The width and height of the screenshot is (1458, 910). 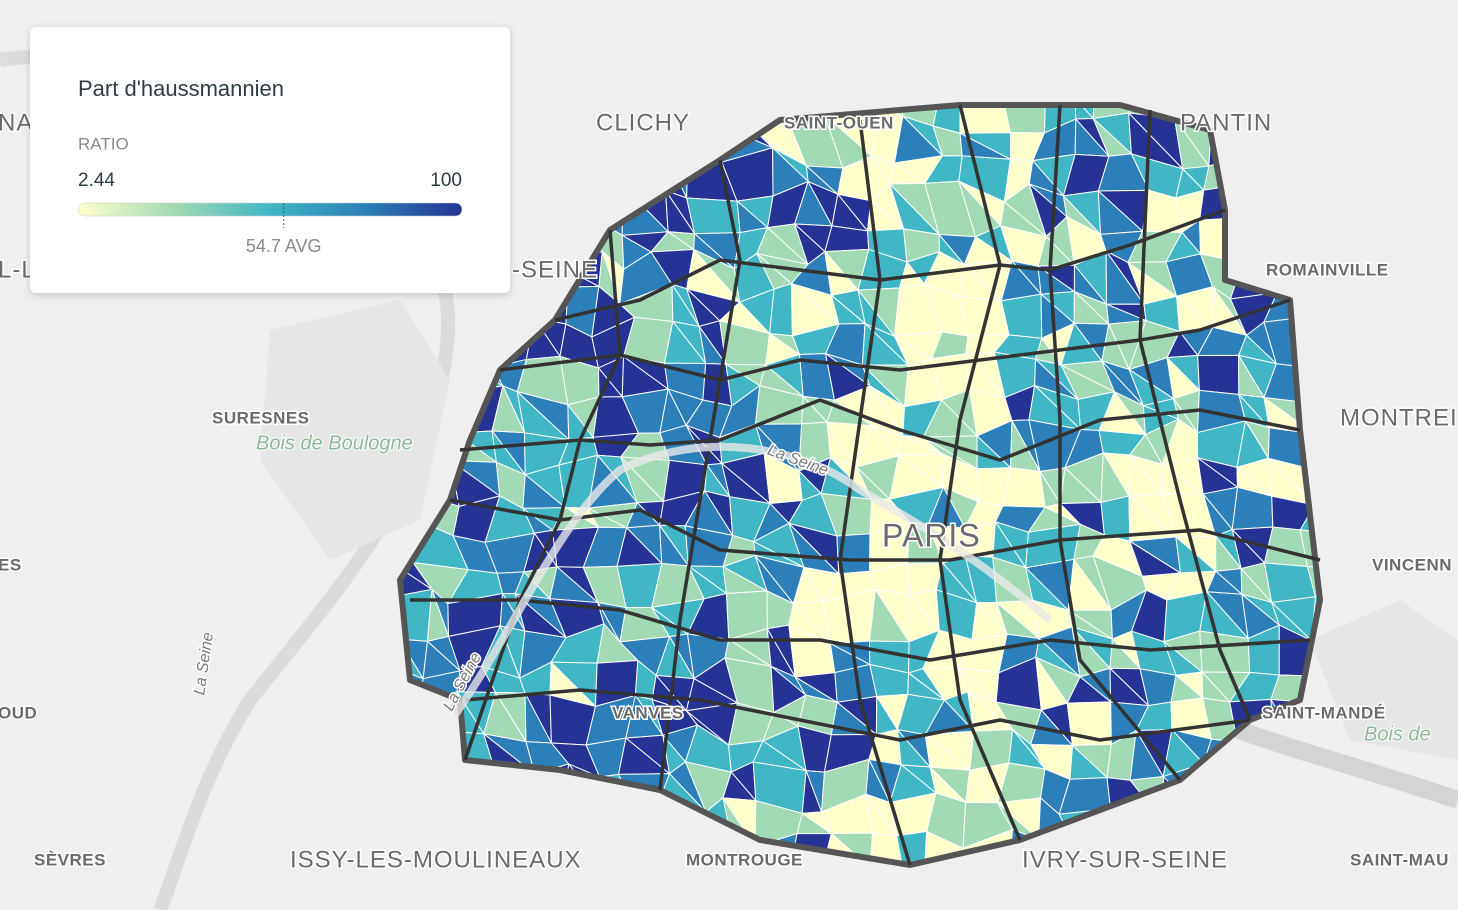 What do you see at coordinates (16, 122) in the screenshot?
I see `place-label: NA` at bounding box center [16, 122].